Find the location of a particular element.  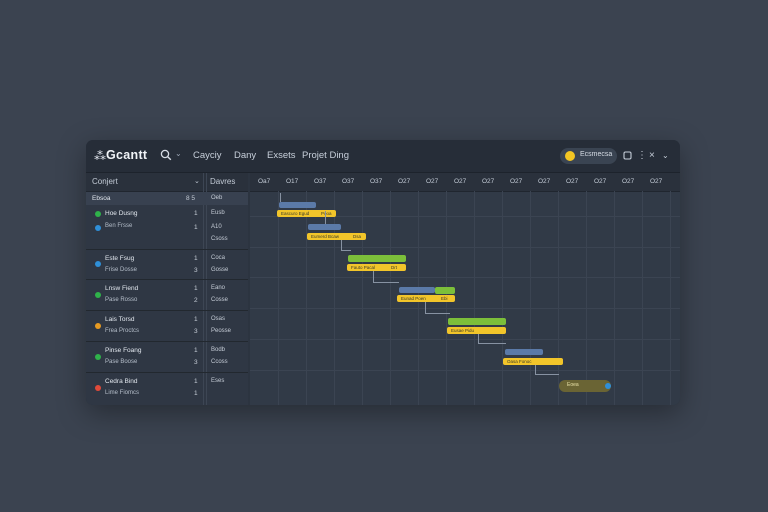

bar-label: Oasa Fonoc is located at coordinates (519, 361).